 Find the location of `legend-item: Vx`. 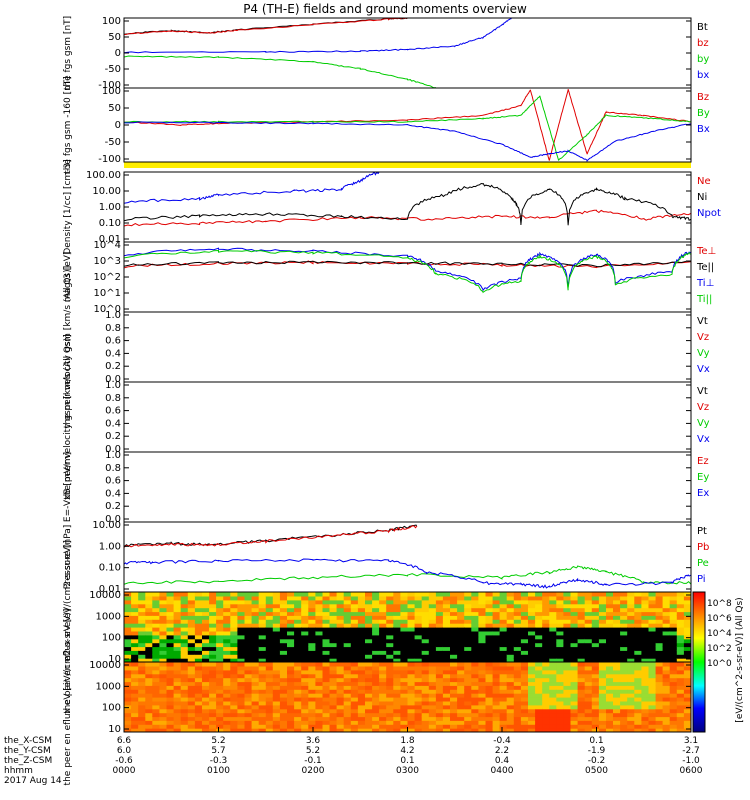

legend-item: Vx is located at coordinates (703, 439).